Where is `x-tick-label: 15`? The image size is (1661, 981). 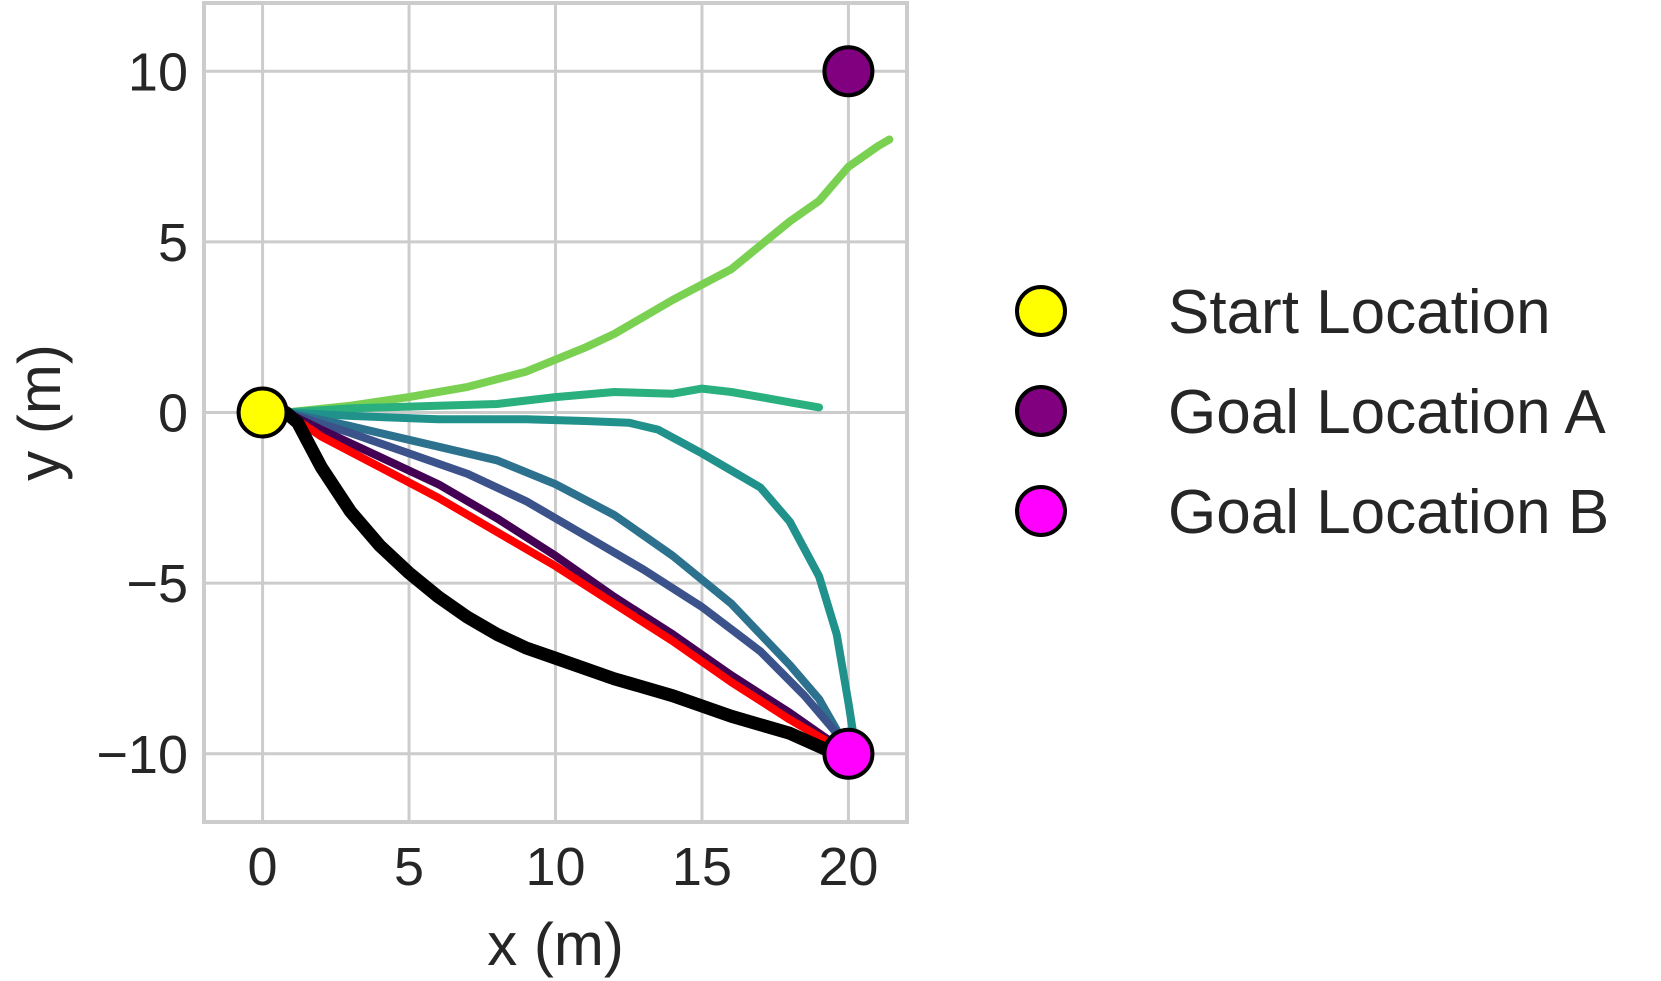
x-tick-label: 15 is located at coordinates (702, 867).